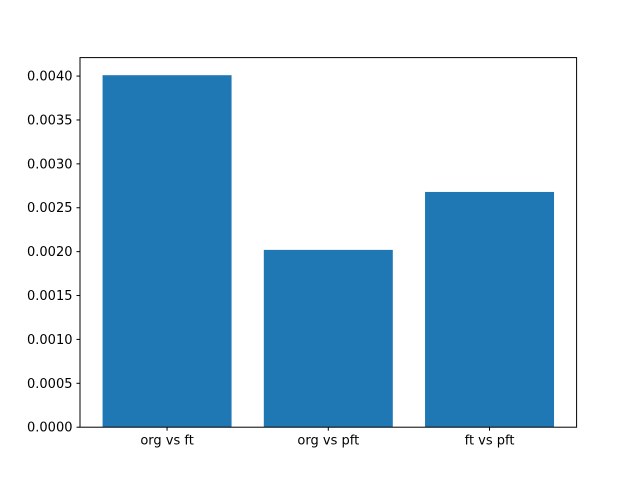 The width and height of the screenshot is (640, 480). Describe the element at coordinates (50, 208) in the screenshot. I see `y-tick-label: 0.0025` at that location.